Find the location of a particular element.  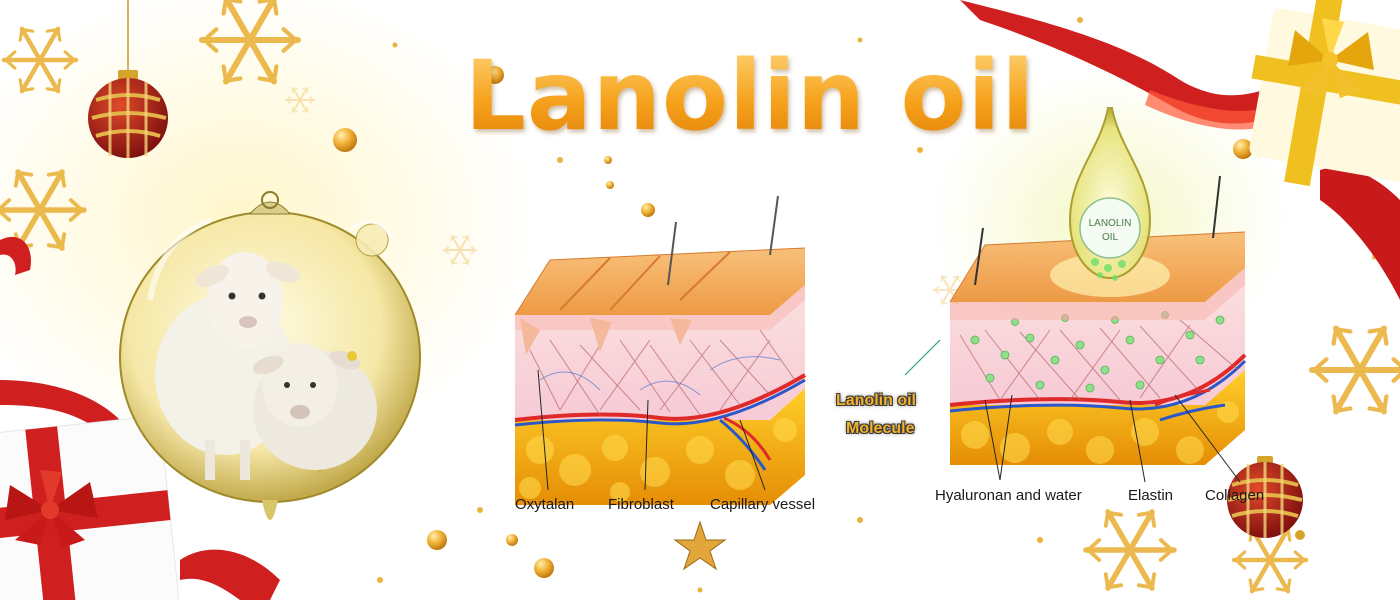

label-elastin: Elastin is located at coordinates (1151, 495).